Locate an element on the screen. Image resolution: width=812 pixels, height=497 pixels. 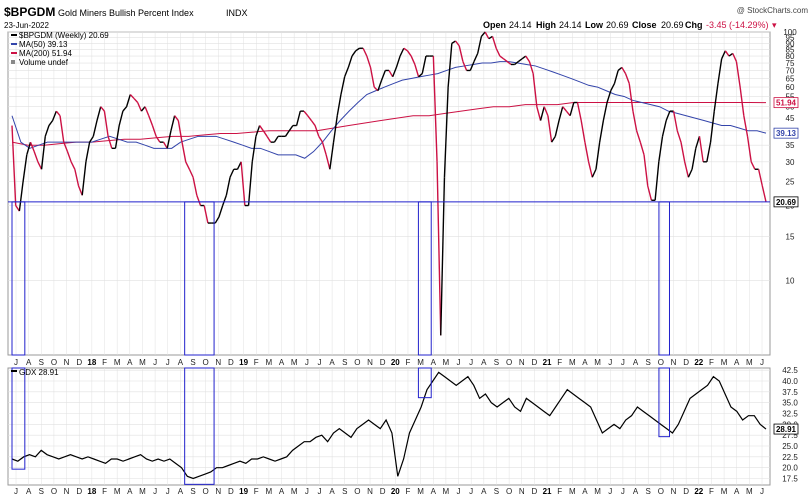
main-y-tick-label: 30 is located at coordinates (790, 162).